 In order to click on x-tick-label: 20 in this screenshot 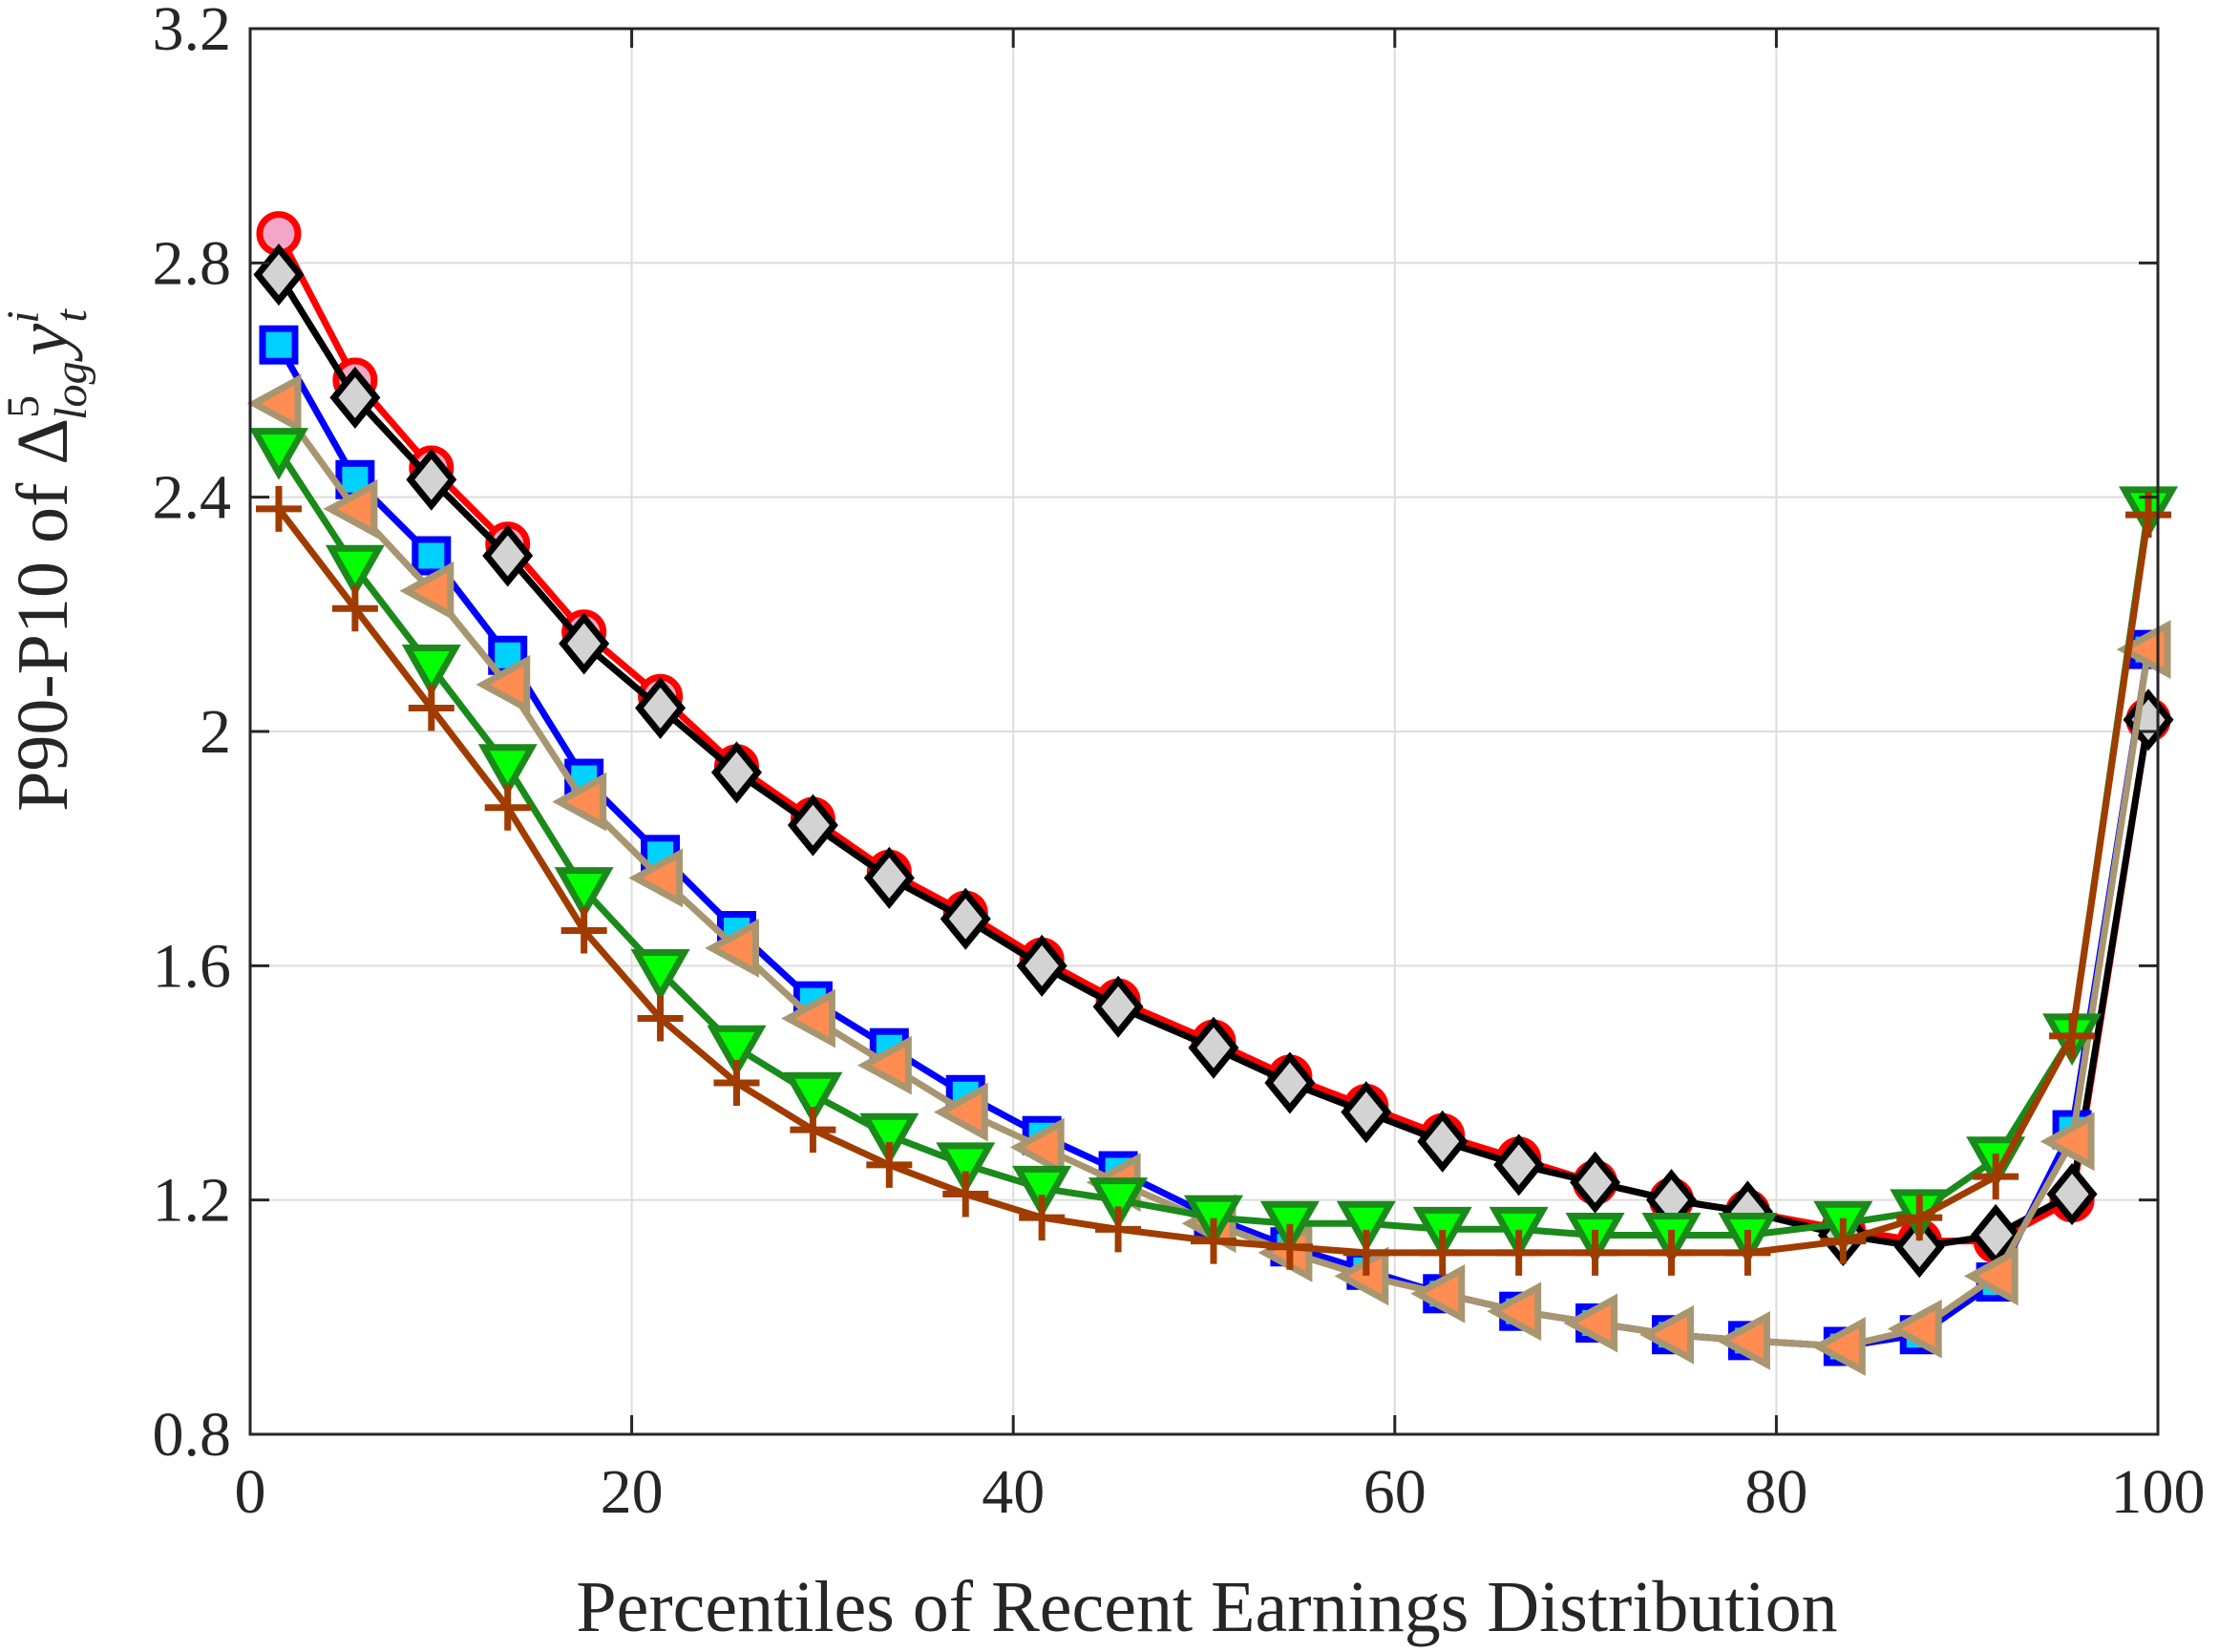, I will do `click(632, 1492)`.